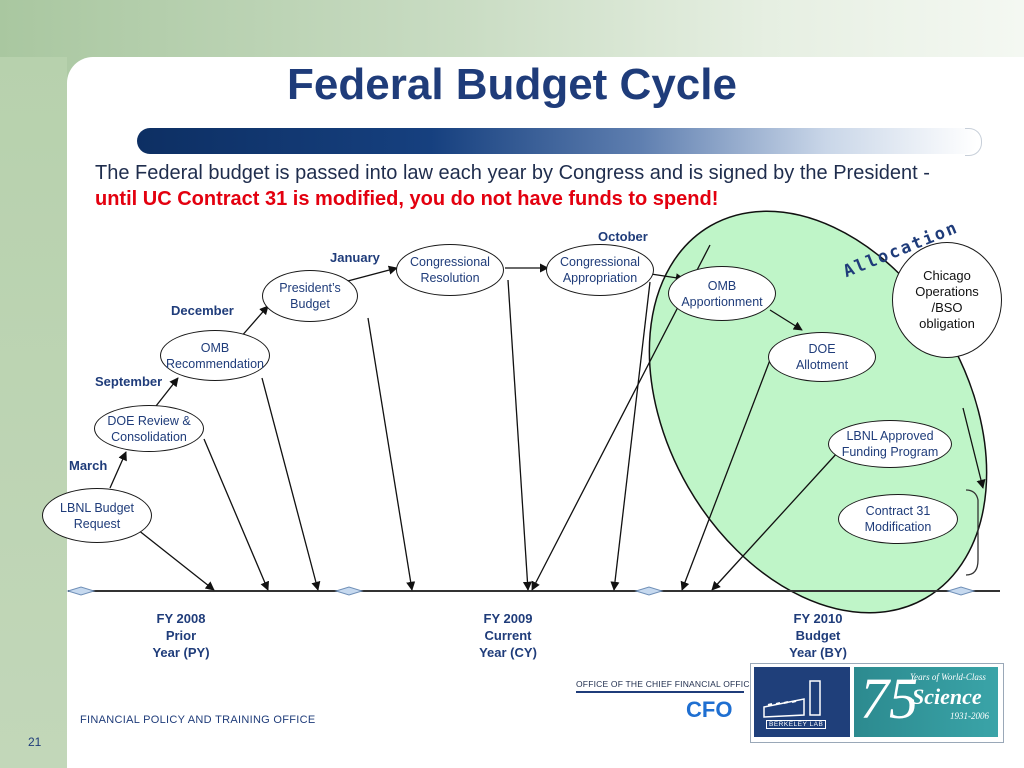 Image resolution: width=1024 pixels, height=768 pixels. I want to click on cfo-rule, so click(660, 692).